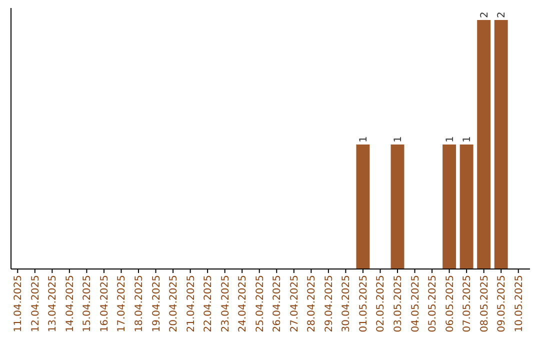  I want to click on x-tick-label: 01.05.2025, so click(364, 303).